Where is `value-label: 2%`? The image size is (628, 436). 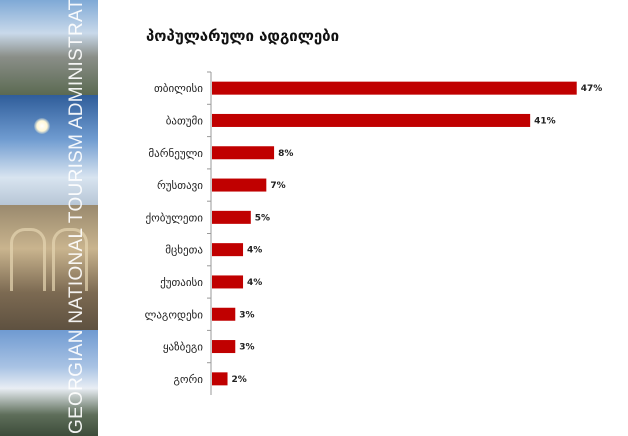 value-label: 2% is located at coordinates (239, 380).